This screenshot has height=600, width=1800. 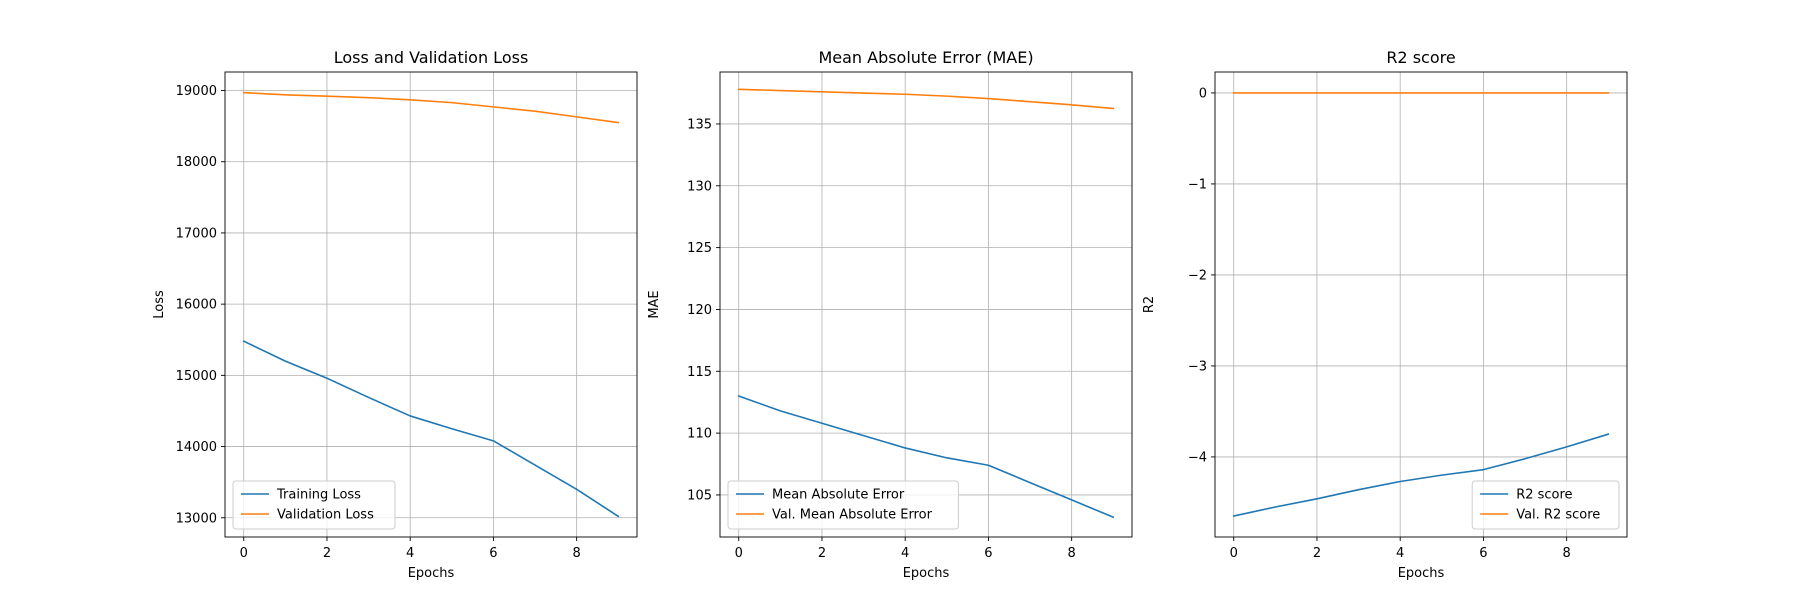 I want to click on chart-title: Loss and Validation Loss, so click(x=431, y=57).